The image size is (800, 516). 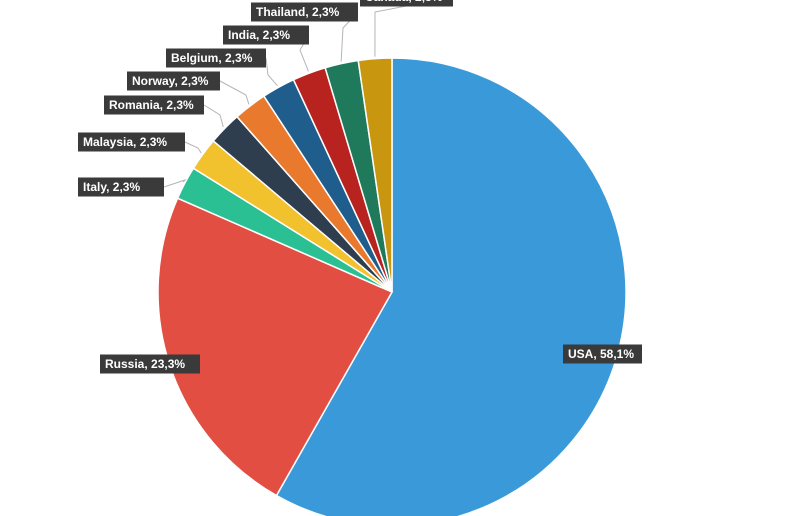 I want to click on leader-line-italy, so click(x=175, y=183).